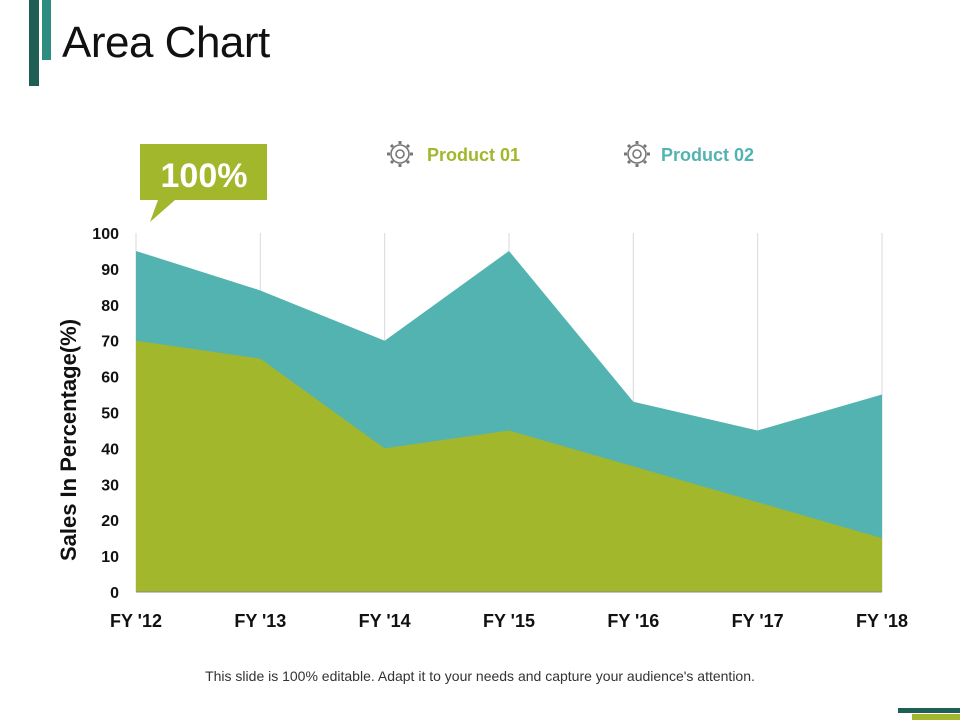 This screenshot has width=960, height=720. I want to click on y-tick-label: 80, so click(110, 306).